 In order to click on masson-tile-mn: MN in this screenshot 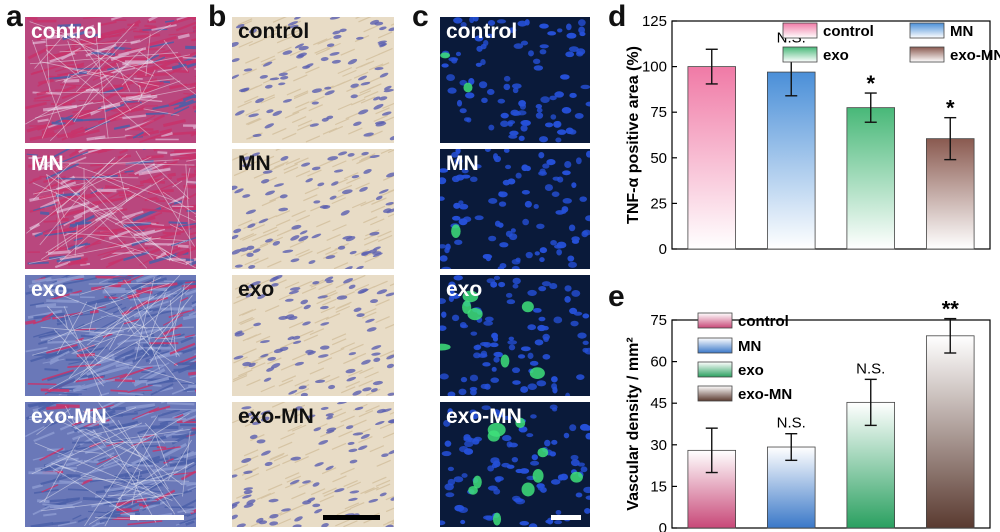, I will do `click(110, 209)`.